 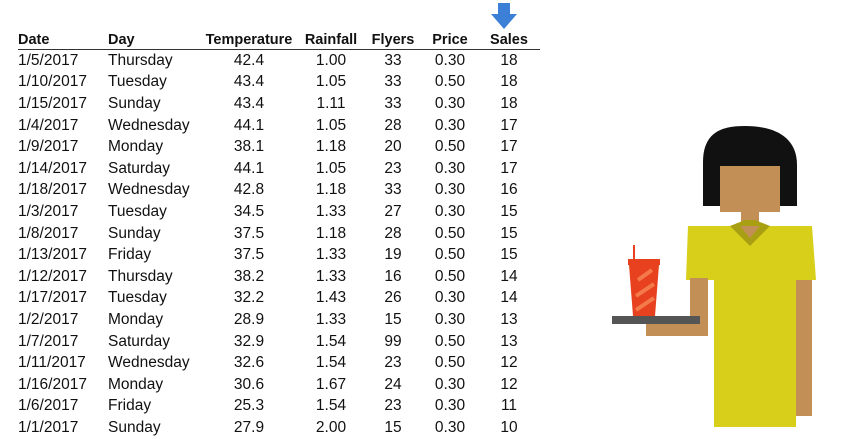 I want to click on cell-flyers: 99, so click(x=393, y=341).